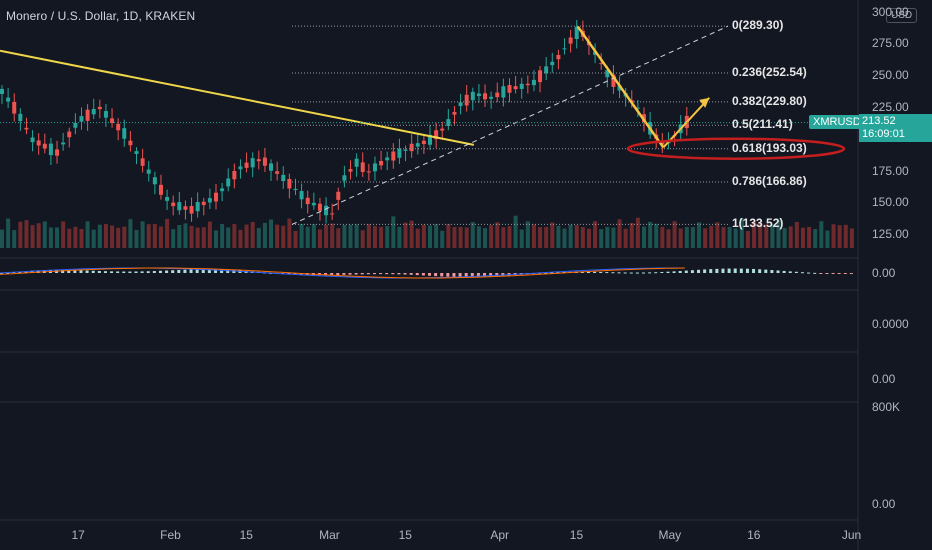  Describe the element at coordinates (769, 100) in the screenshot. I see `fib-level-label: 0.382(229.80)` at that location.